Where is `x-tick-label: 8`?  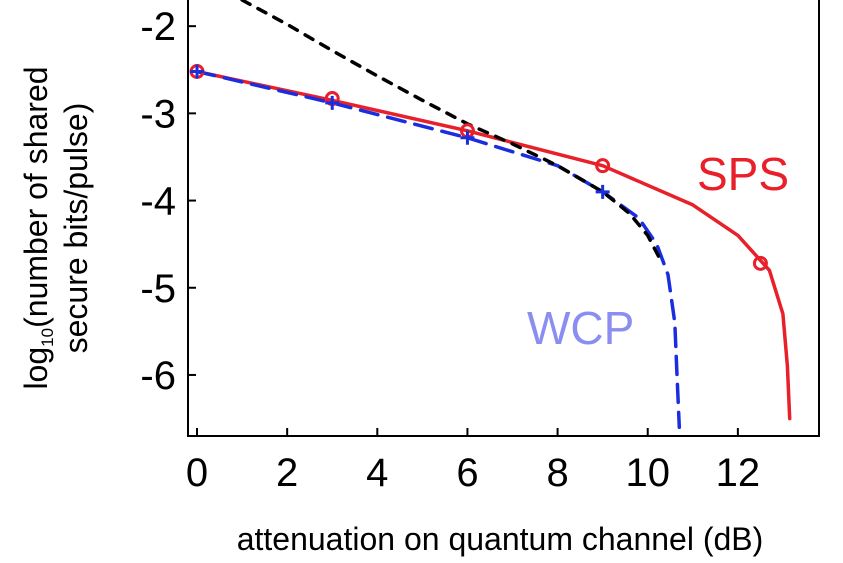 x-tick-label: 8 is located at coordinates (557, 473).